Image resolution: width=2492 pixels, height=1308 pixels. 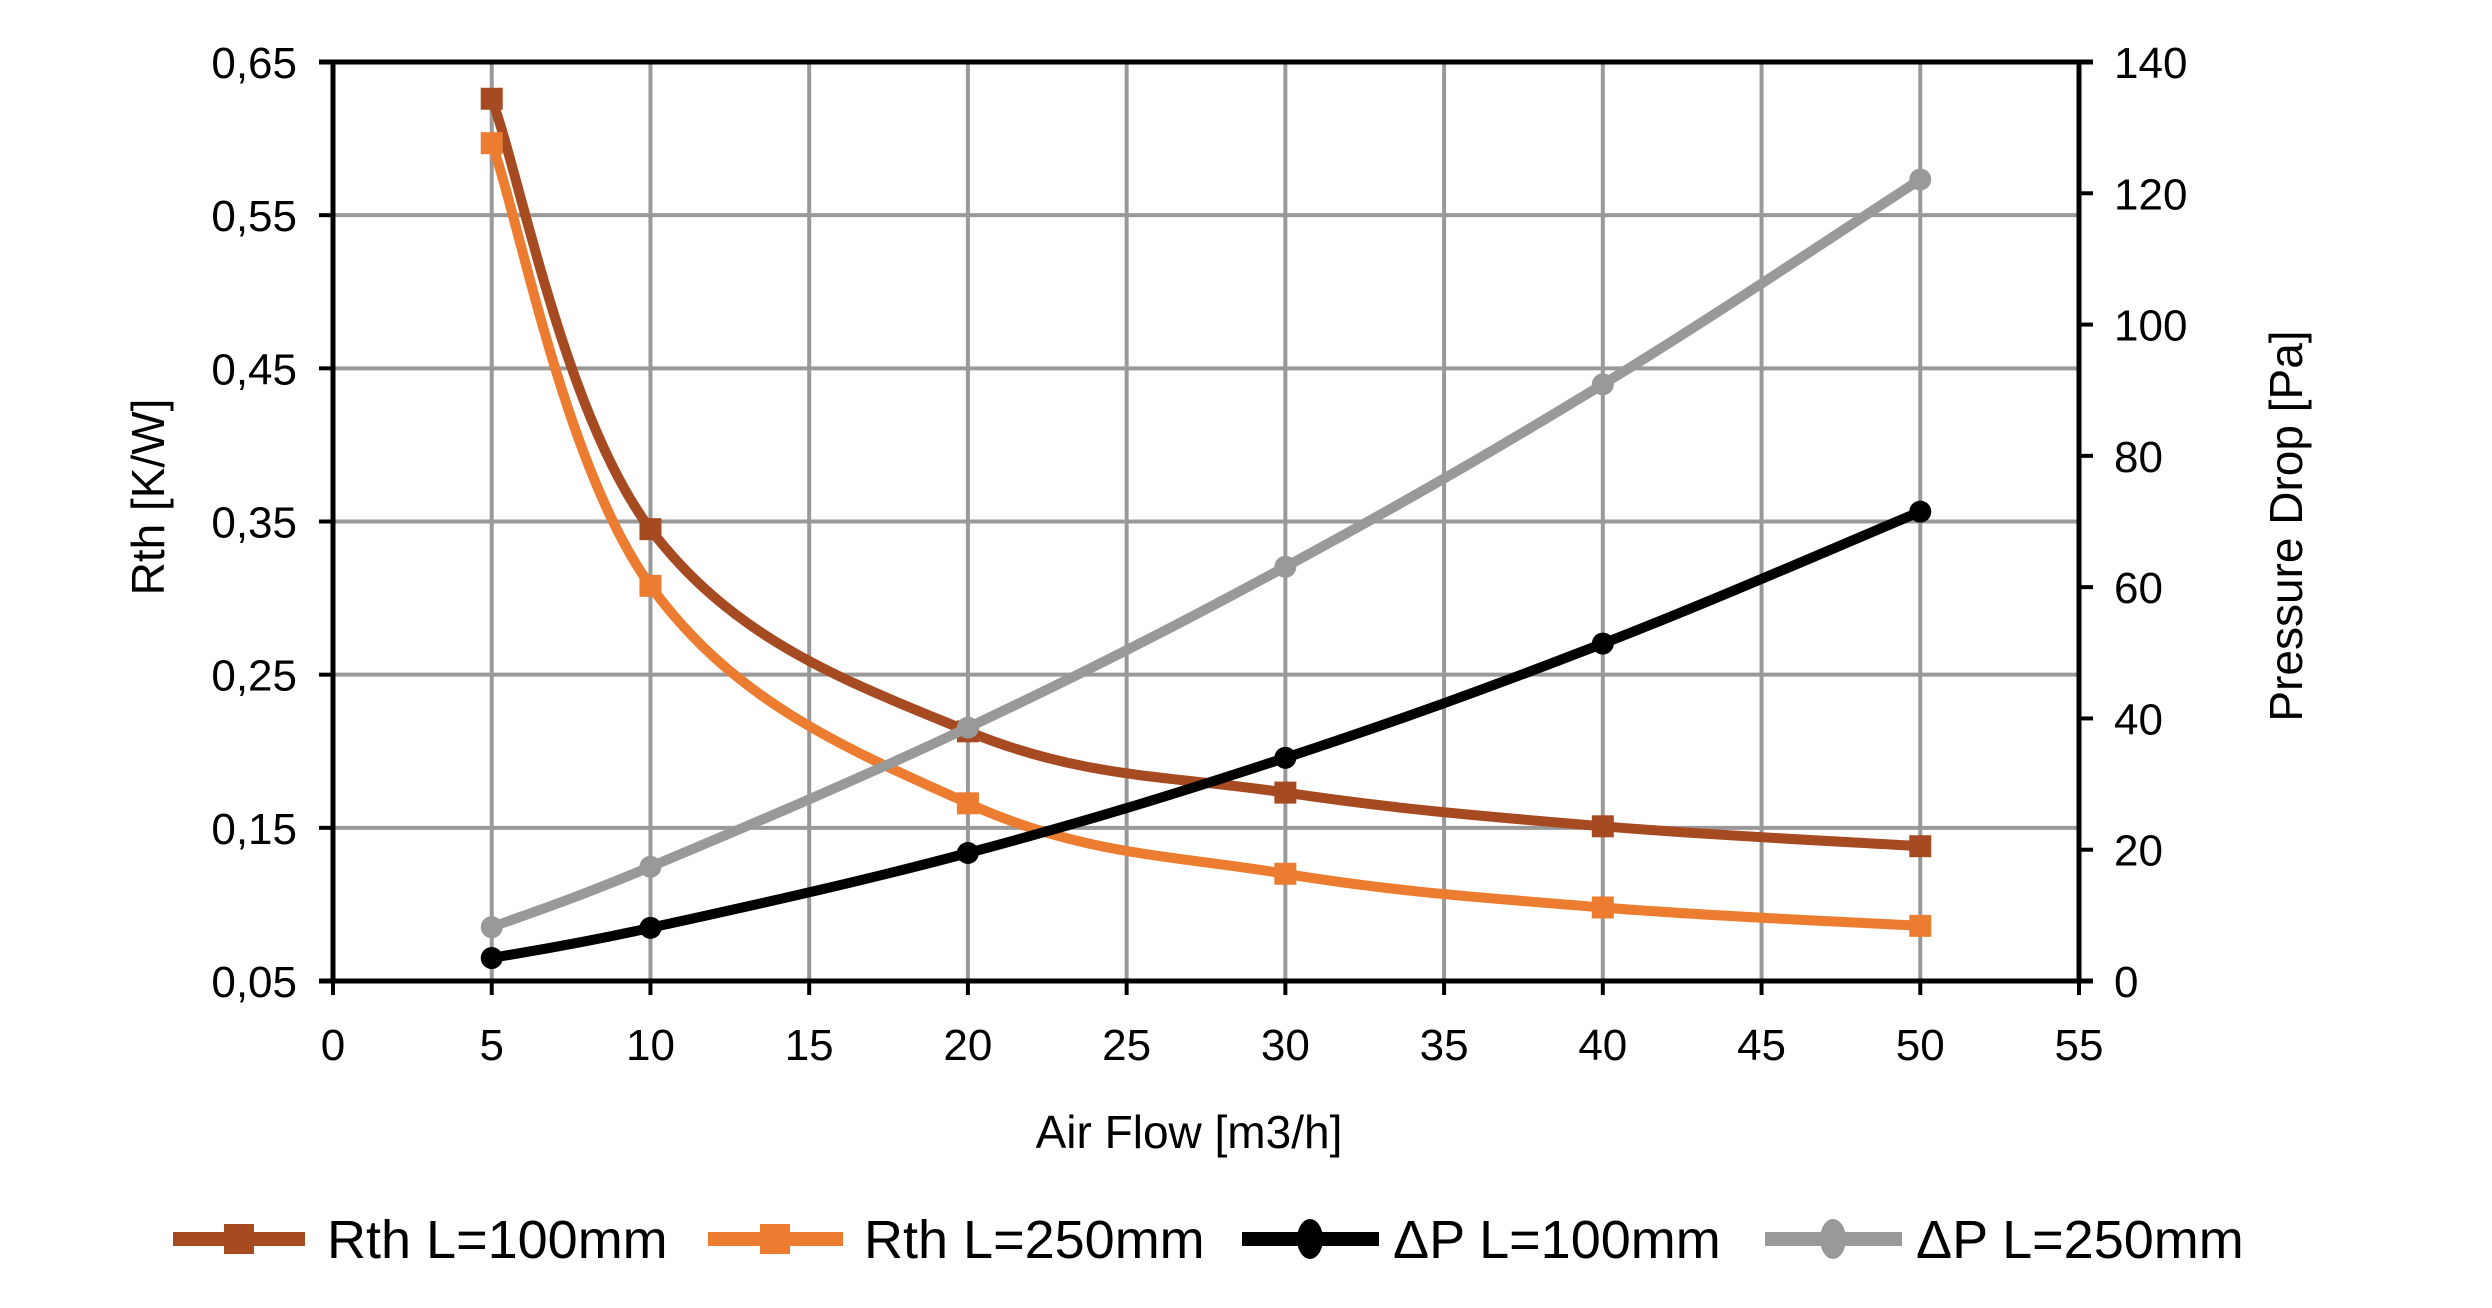 I want to click on y-tick-label-left: 0,55, so click(x=254, y=216).